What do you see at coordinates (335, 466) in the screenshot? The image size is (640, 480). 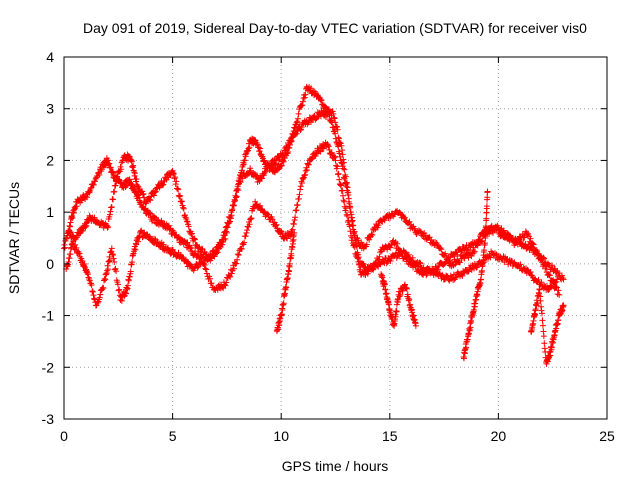 I see `x-axis-label: GPS time / hours` at bounding box center [335, 466].